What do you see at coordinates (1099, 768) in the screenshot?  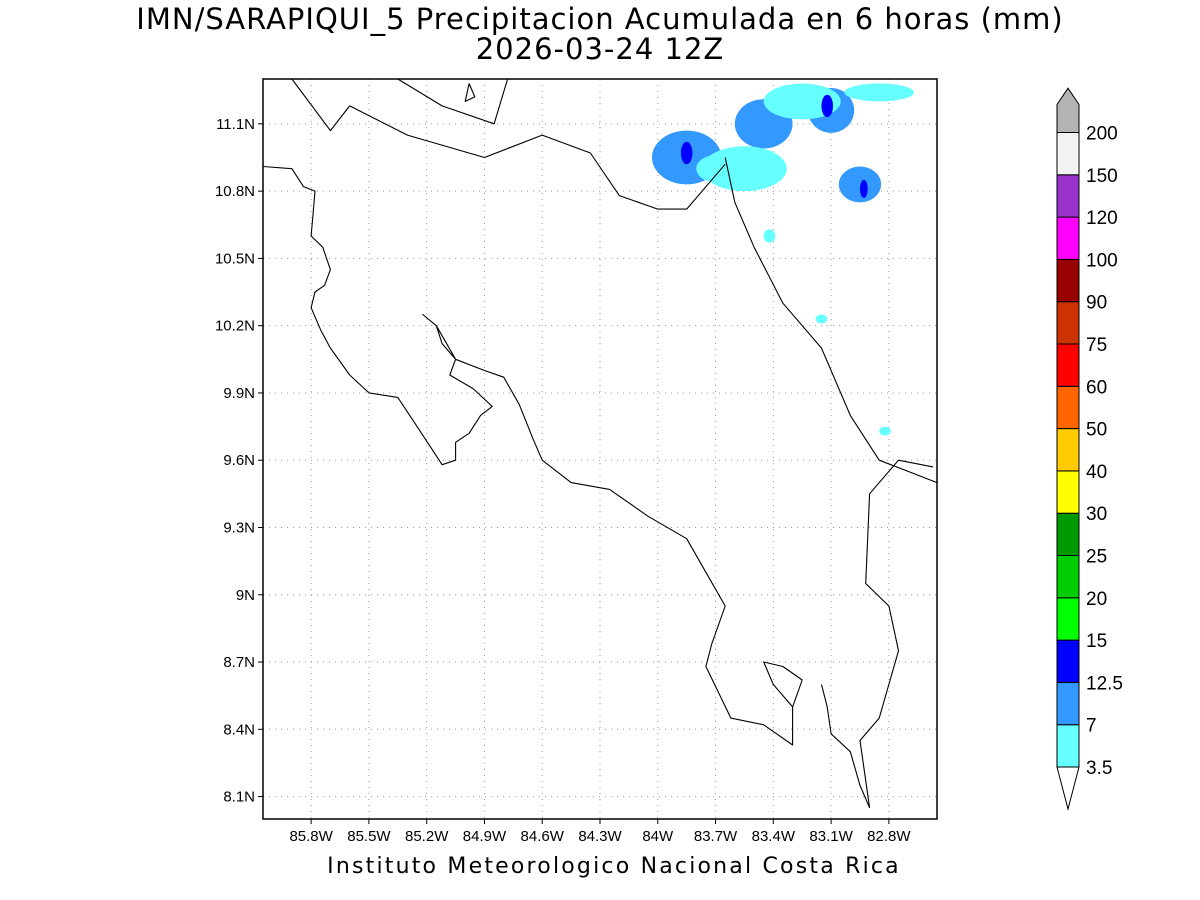 I see `colorbar-label: 3.5` at bounding box center [1099, 768].